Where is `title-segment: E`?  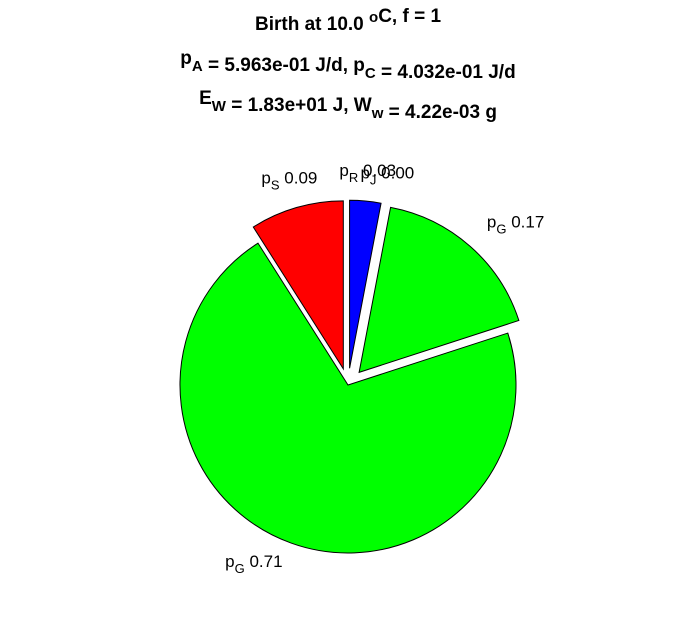
title-segment: E is located at coordinates (205, 98).